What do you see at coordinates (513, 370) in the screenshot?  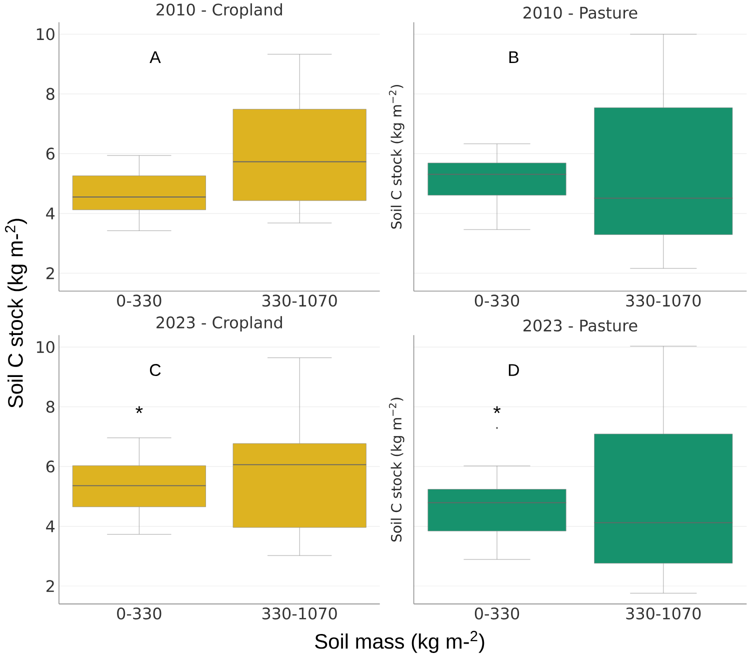 I see `annotation: D` at bounding box center [513, 370].